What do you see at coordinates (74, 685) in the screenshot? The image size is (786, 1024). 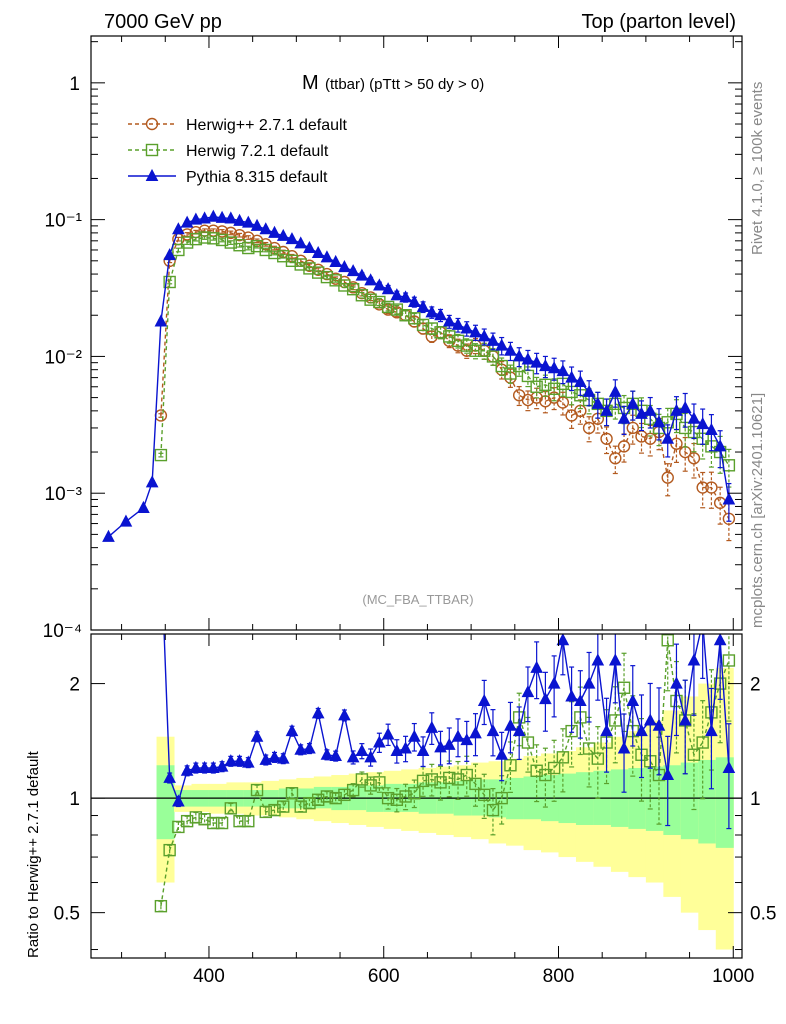 I see `ratio-y-tick-label: 2` at bounding box center [74, 685].